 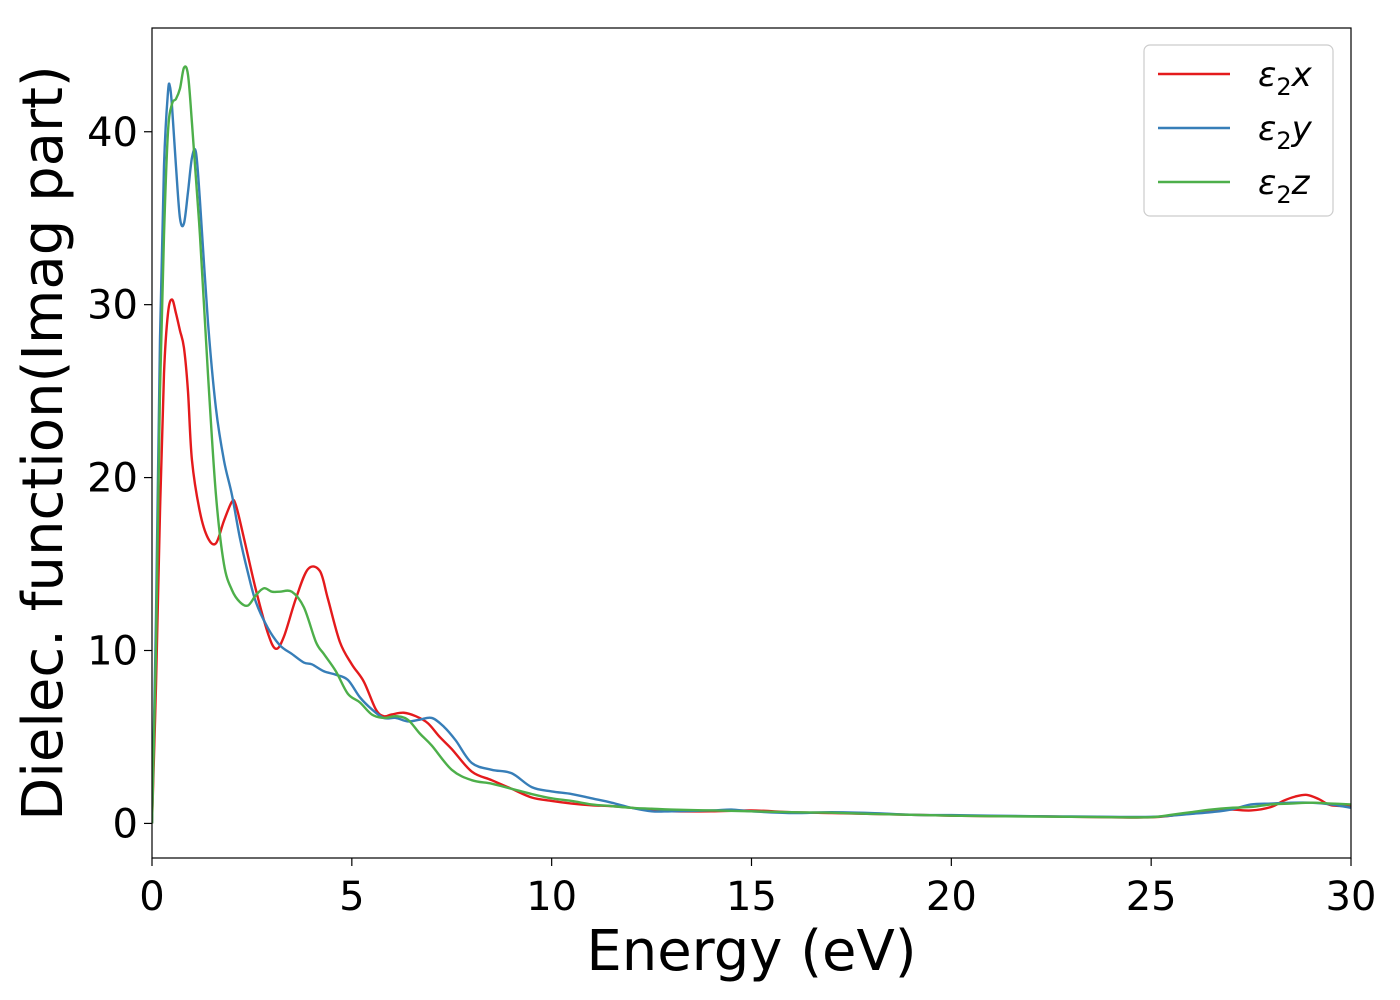 I want to click on y-axis: 0 10 20 30 40, so click(x=119, y=478).